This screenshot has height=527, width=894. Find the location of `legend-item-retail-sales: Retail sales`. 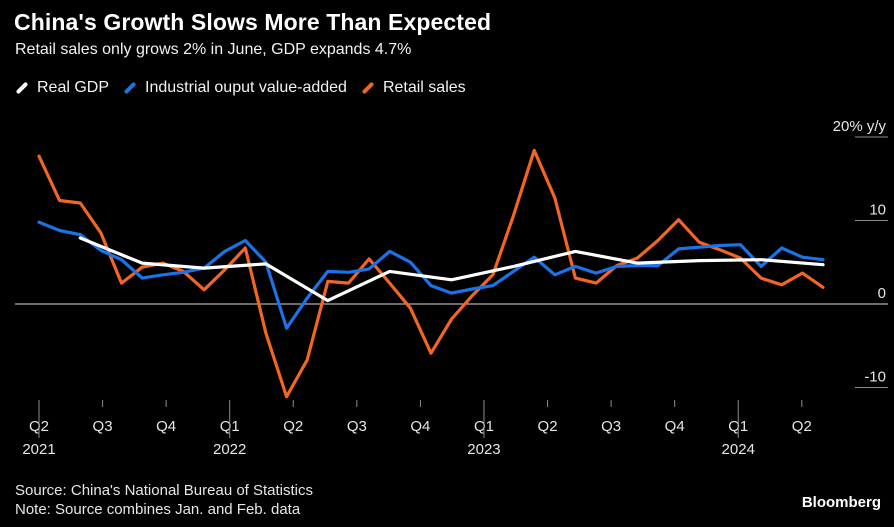

legend-item-retail-sales: Retail sales is located at coordinates (413, 88).